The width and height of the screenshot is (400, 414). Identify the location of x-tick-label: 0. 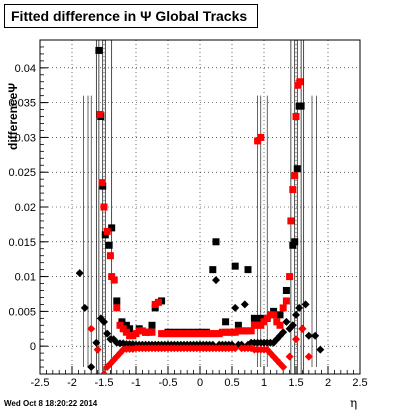
(200, 383).